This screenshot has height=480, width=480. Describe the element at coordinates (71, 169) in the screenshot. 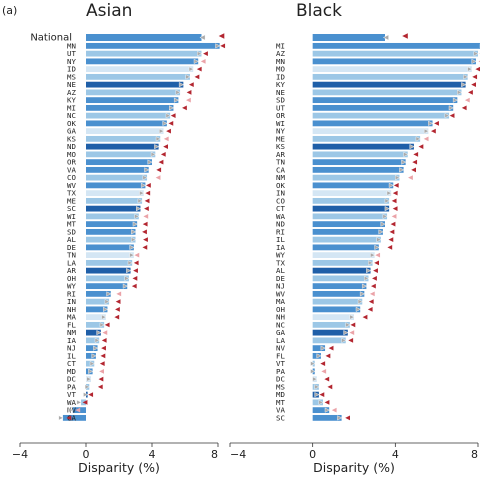

I see `state-label: VA` at that location.